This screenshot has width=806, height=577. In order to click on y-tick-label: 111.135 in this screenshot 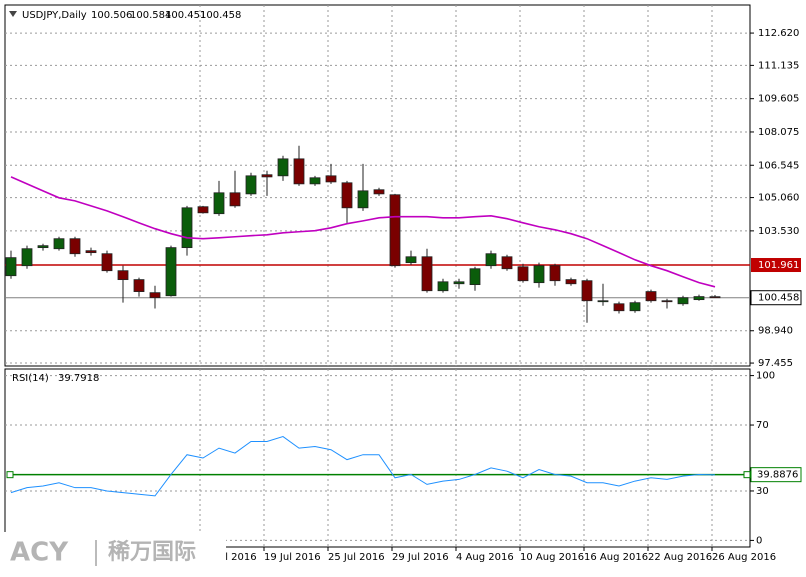, I will do `click(778, 65)`.